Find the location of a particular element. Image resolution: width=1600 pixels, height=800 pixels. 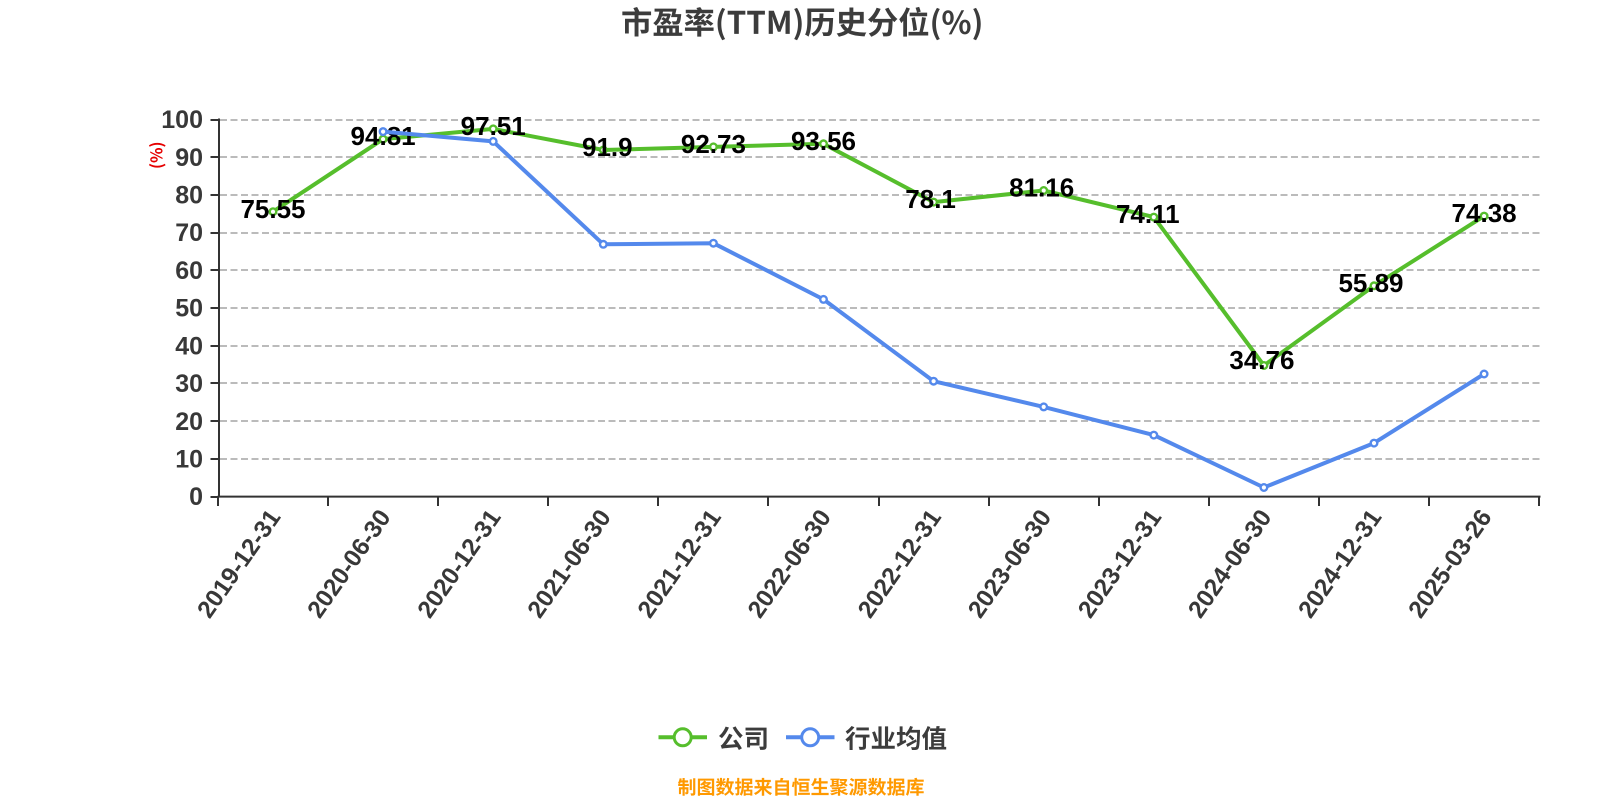

svg-text: 80 is located at coordinates (189, 196).